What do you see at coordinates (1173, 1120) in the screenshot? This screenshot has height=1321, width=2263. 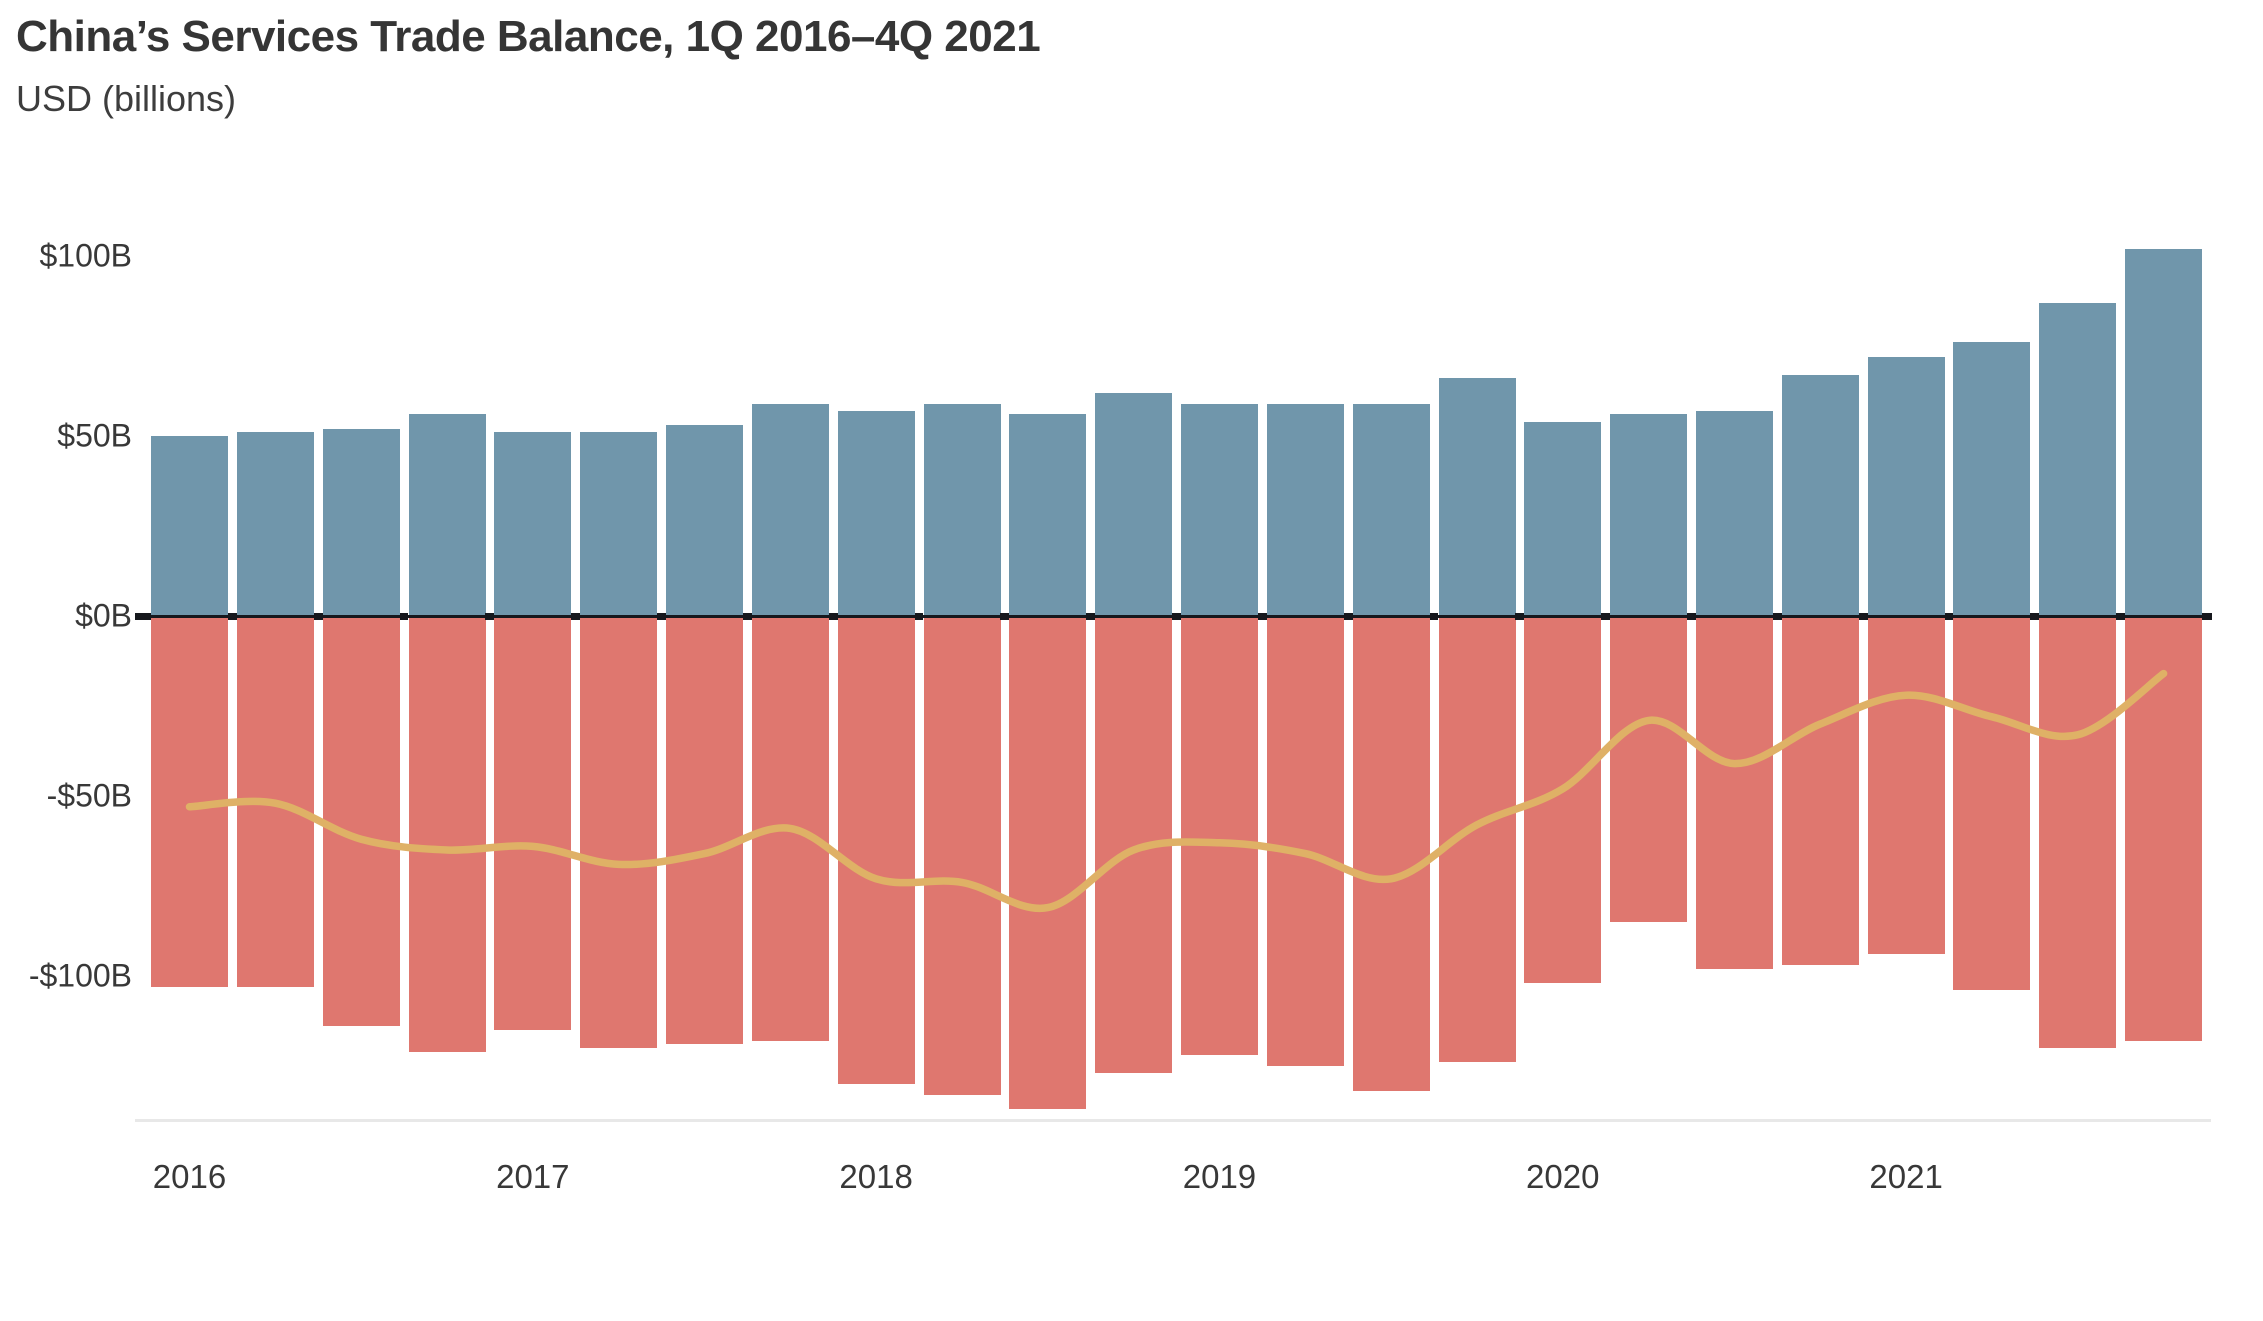 I see `x-axis-baseline` at bounding box center [1173, 1120].